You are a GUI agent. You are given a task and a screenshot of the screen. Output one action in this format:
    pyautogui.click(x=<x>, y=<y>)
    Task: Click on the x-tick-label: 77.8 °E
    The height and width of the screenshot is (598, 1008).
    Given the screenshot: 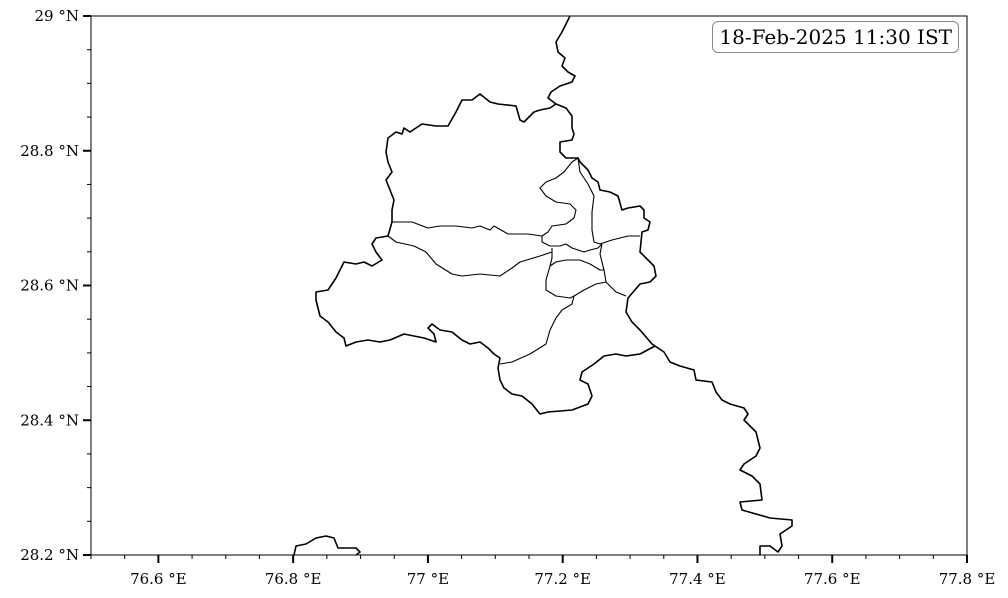 What is the action you would take?
    pyautogui.click(x=967, y=579)
    